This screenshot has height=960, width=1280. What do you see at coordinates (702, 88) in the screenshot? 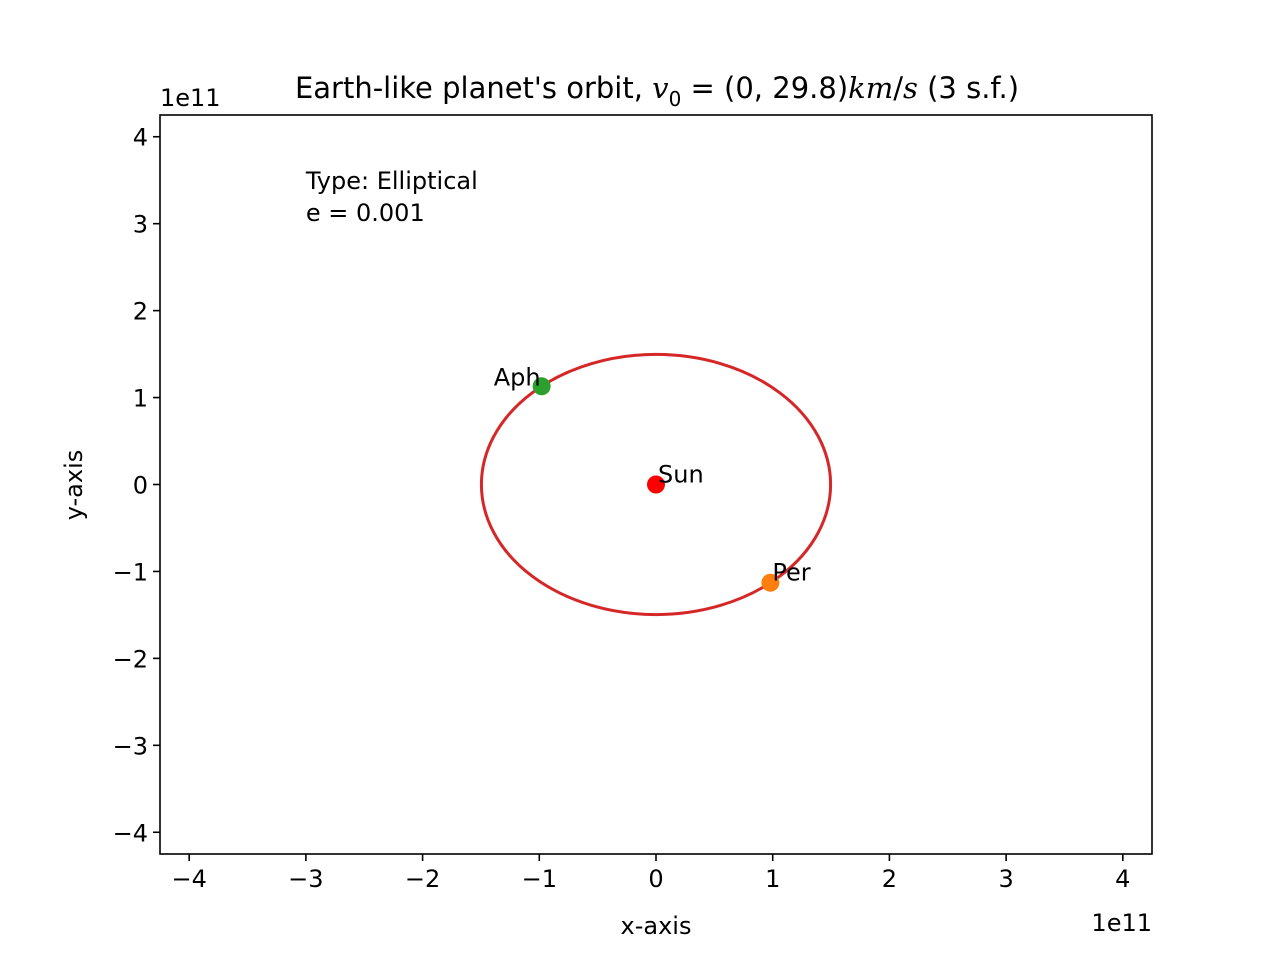
I see `title-equals: =` at bounding box center [702, 88].